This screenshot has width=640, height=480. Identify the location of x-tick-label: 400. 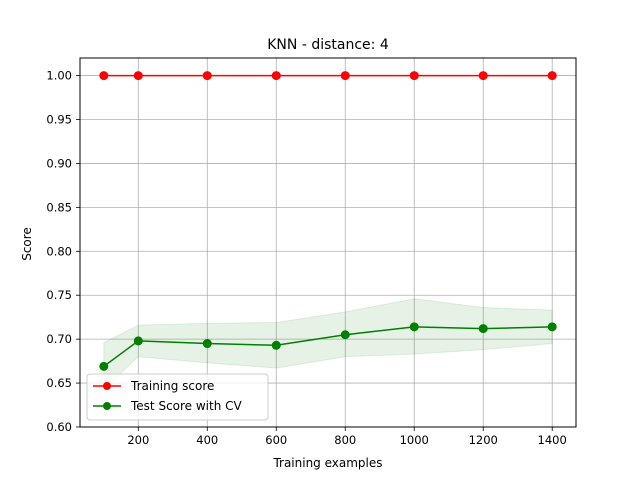
(207, 440).